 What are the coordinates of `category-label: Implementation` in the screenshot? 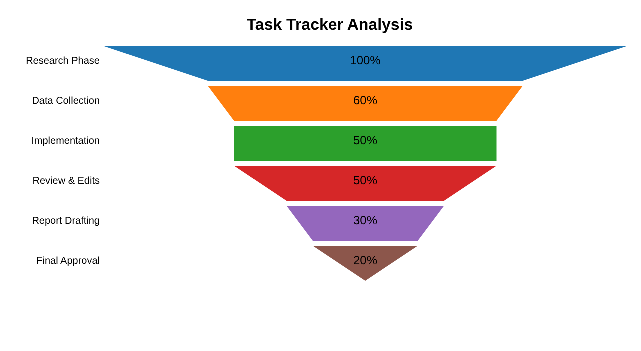 It's located at (66, 142).